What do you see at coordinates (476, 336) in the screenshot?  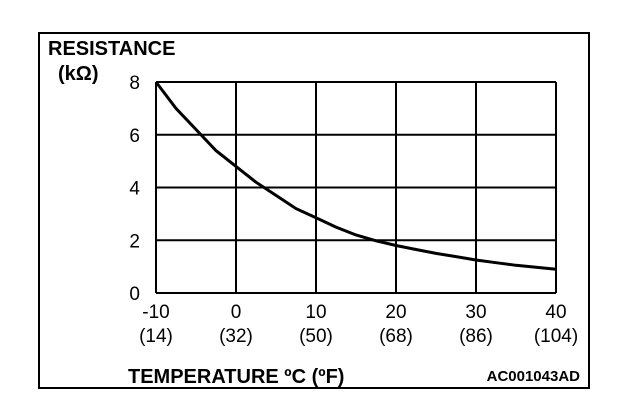 I see `x-tick-label-fahrenheit: (86)` at bounding box center [476, 336].